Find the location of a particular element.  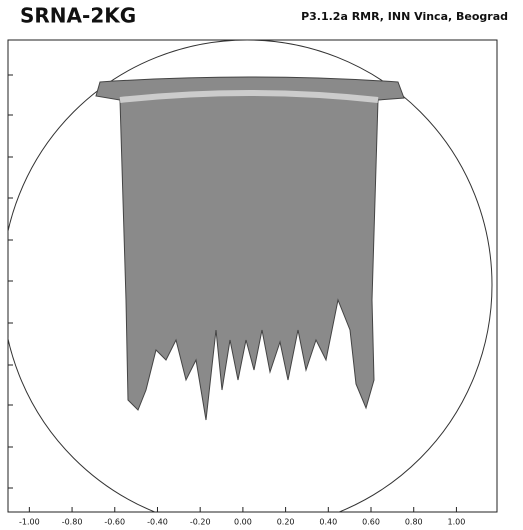

x-tick-label: -0.60 is located at coordinates (114, 522).